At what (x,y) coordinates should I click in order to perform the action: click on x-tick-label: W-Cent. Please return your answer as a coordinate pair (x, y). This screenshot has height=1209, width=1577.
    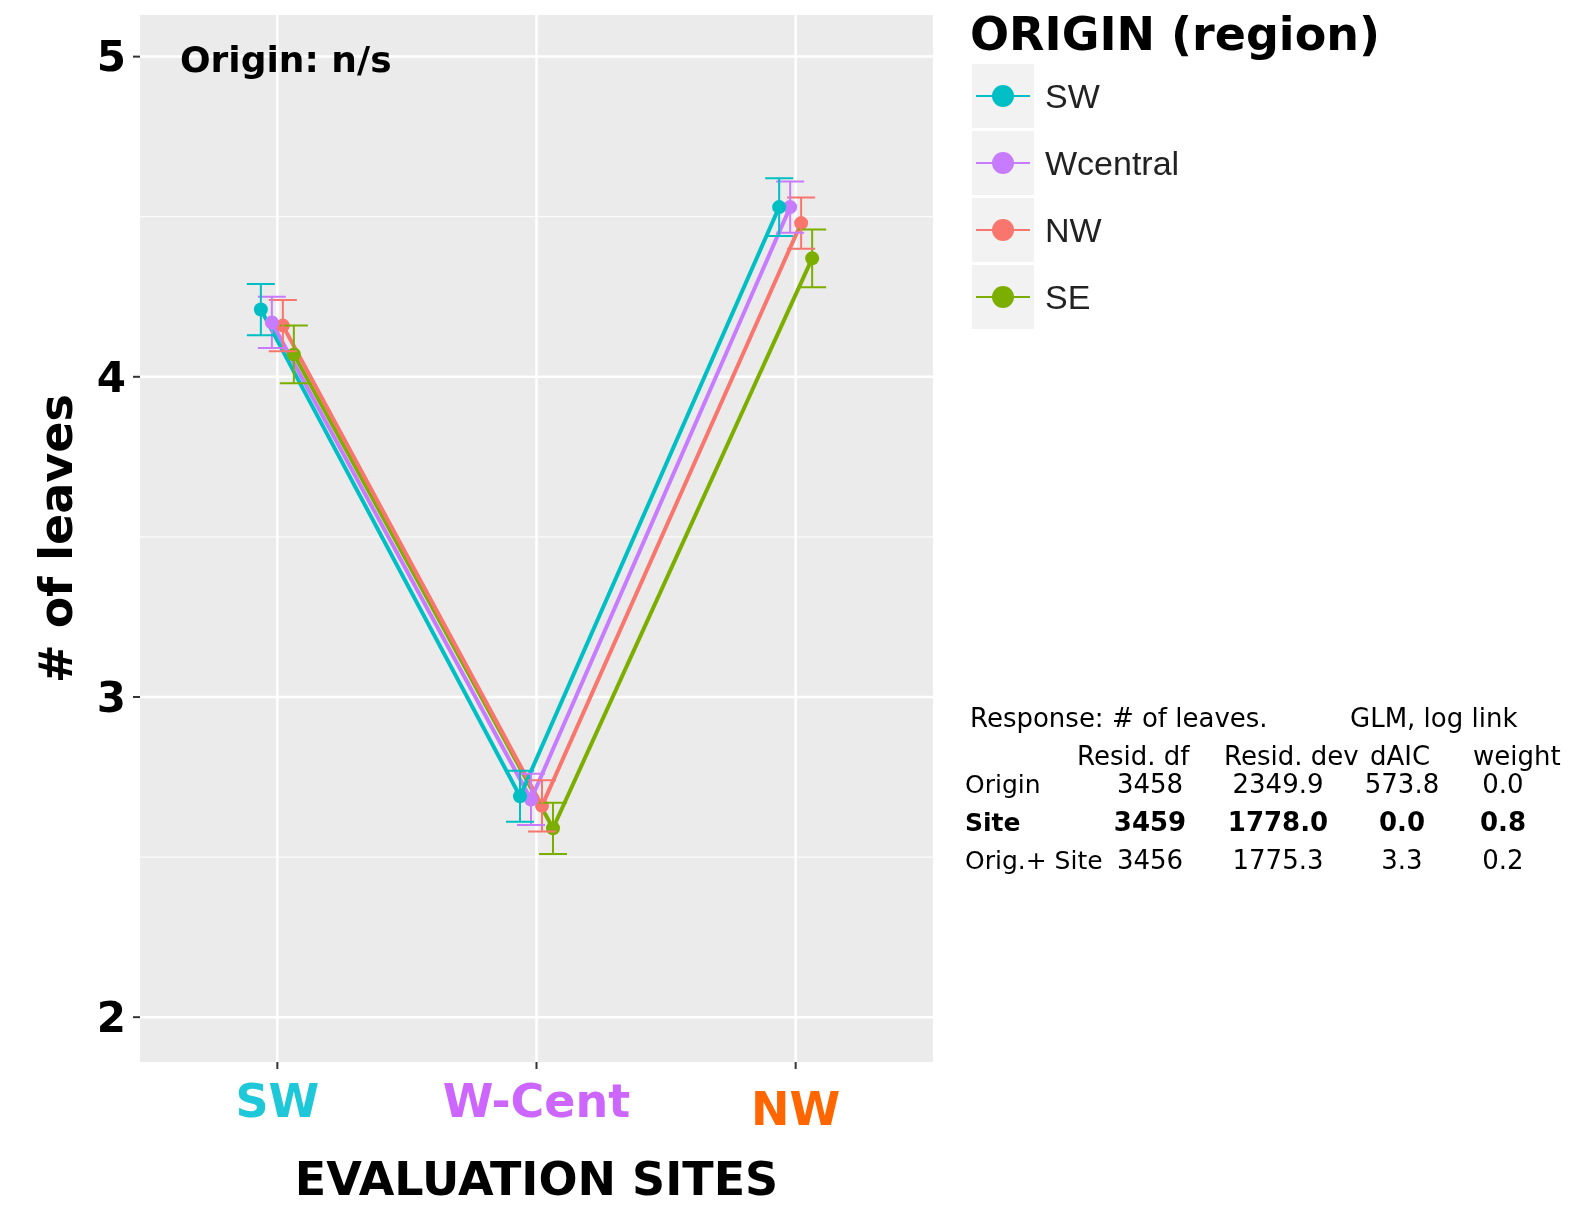
    Looking at the image, I should click on (536, 1101).